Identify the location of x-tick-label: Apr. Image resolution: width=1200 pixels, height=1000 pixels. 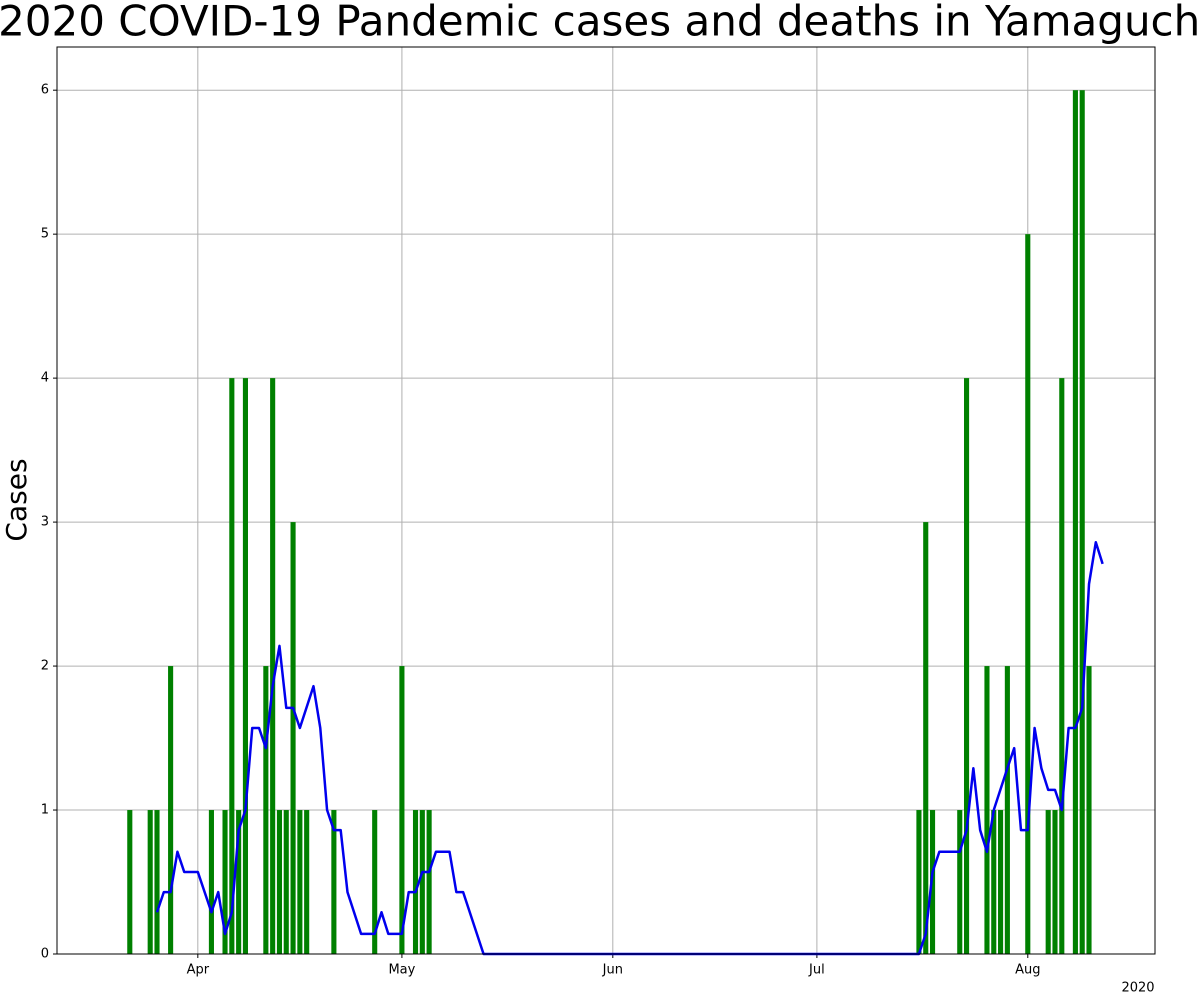
(198, 970).